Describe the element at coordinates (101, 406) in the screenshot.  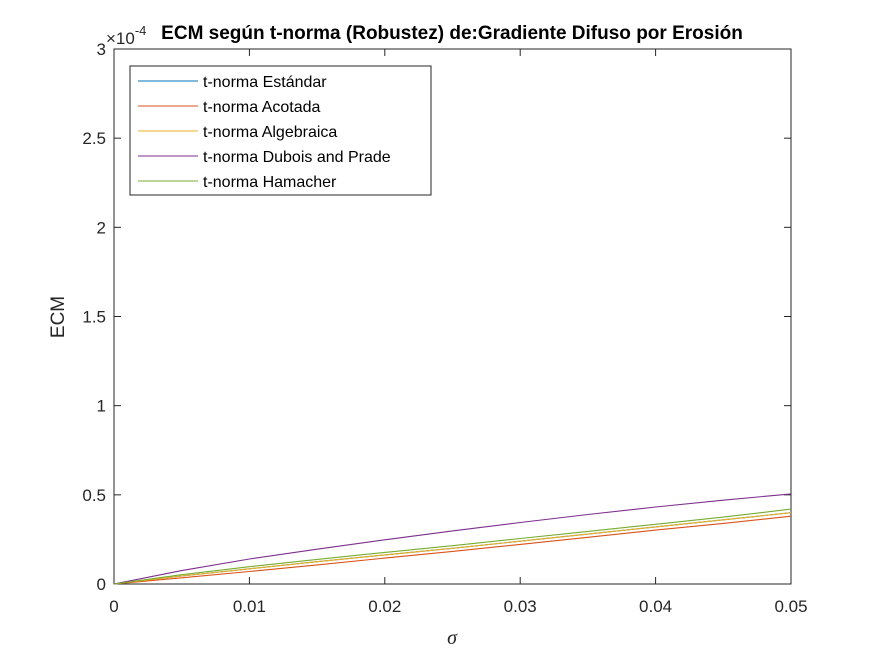
I see `y-tick-label: 1` at that location.